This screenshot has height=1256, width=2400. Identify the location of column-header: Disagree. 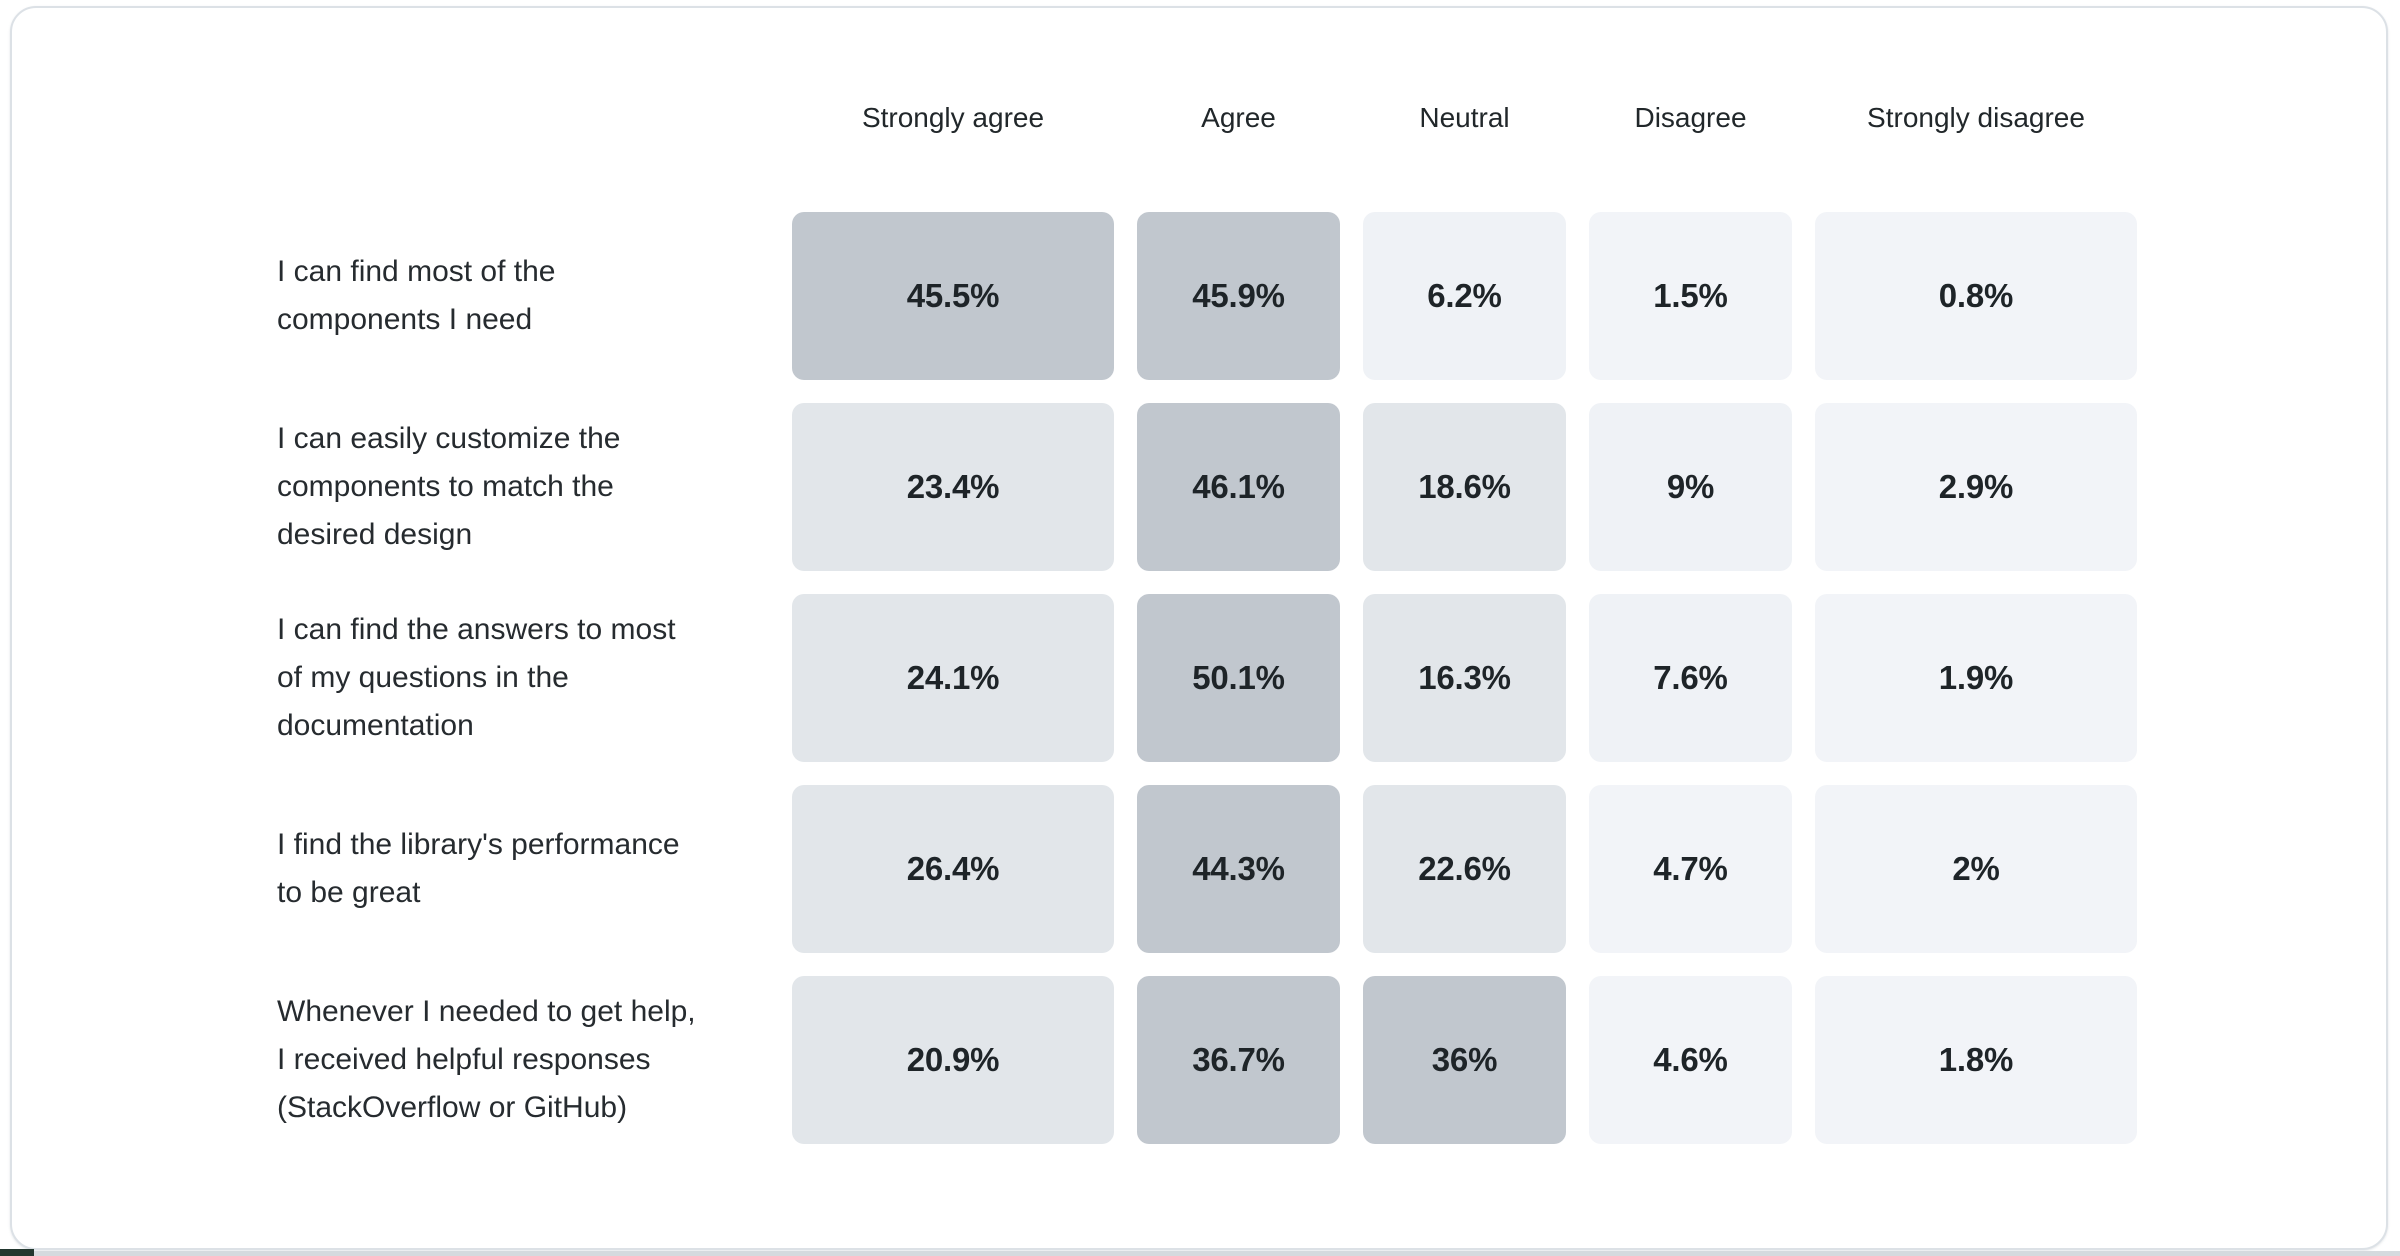
(1690, 117).